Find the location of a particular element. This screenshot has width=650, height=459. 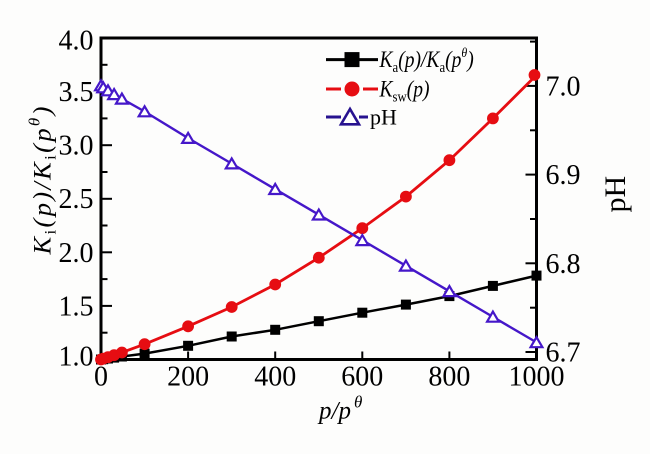

svg-text: 200 is located at coordinates (188, 377).